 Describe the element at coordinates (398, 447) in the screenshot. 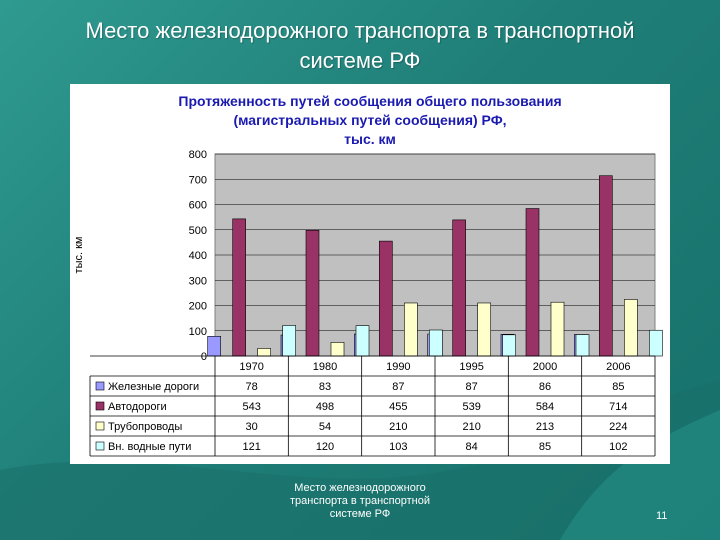

I see `data-value: 103` at that location.